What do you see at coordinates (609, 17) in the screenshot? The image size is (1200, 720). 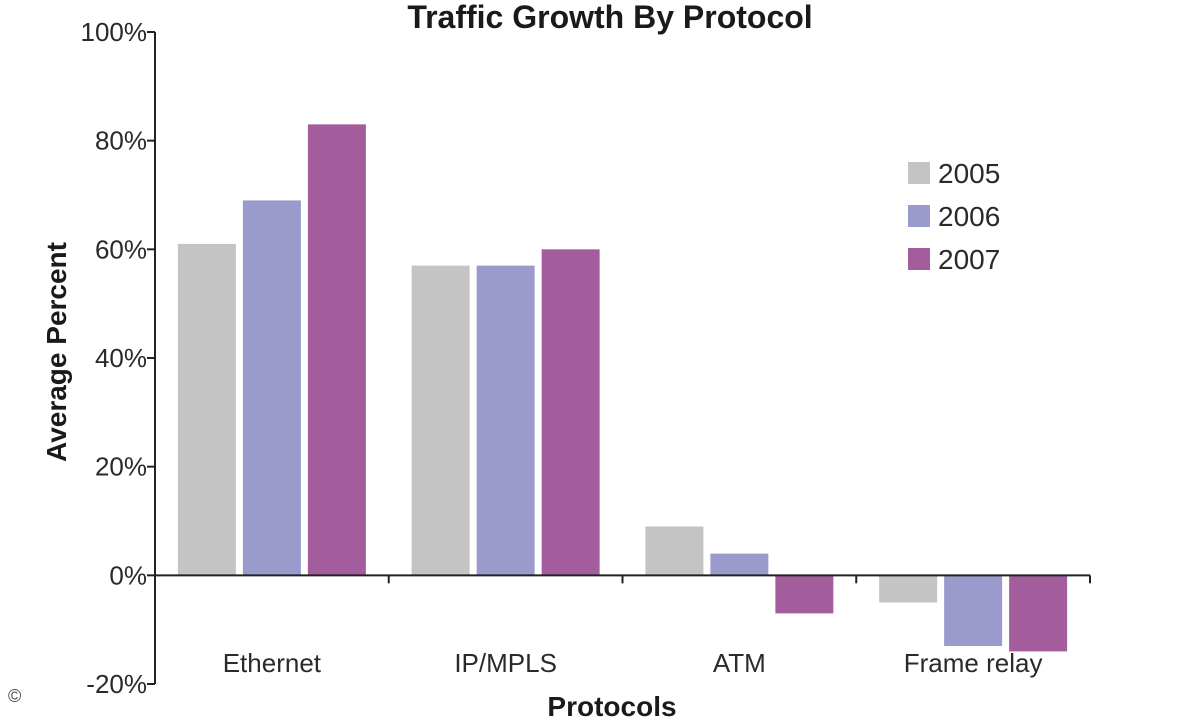 I see `chart-title: Traffic Growth By Protocol` at bounding box center [609, 17].